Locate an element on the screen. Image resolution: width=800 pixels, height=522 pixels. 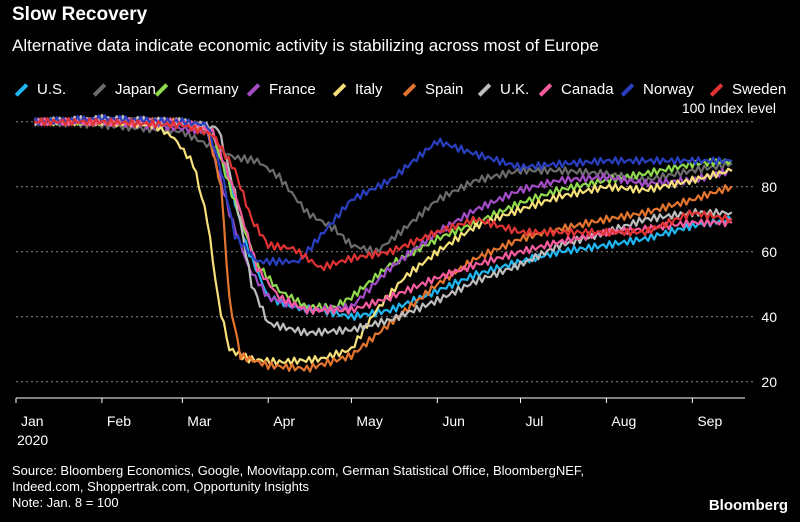
x-tick-label: Mar is located at coordinates (199, 421).